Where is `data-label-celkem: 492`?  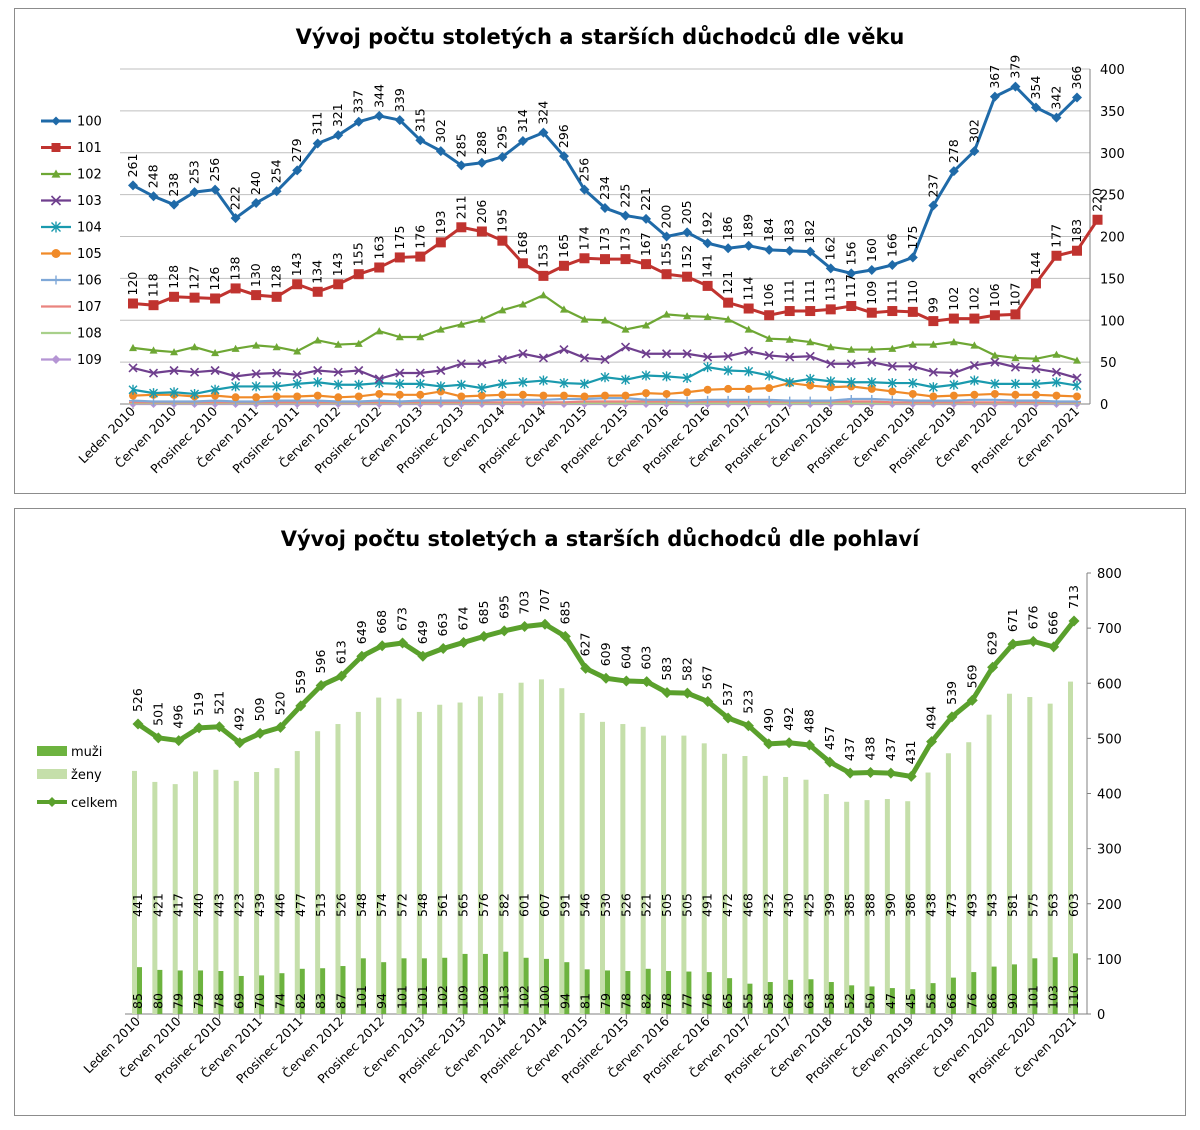 data-label-celkem: 492 is located at coordinates (788, 719).